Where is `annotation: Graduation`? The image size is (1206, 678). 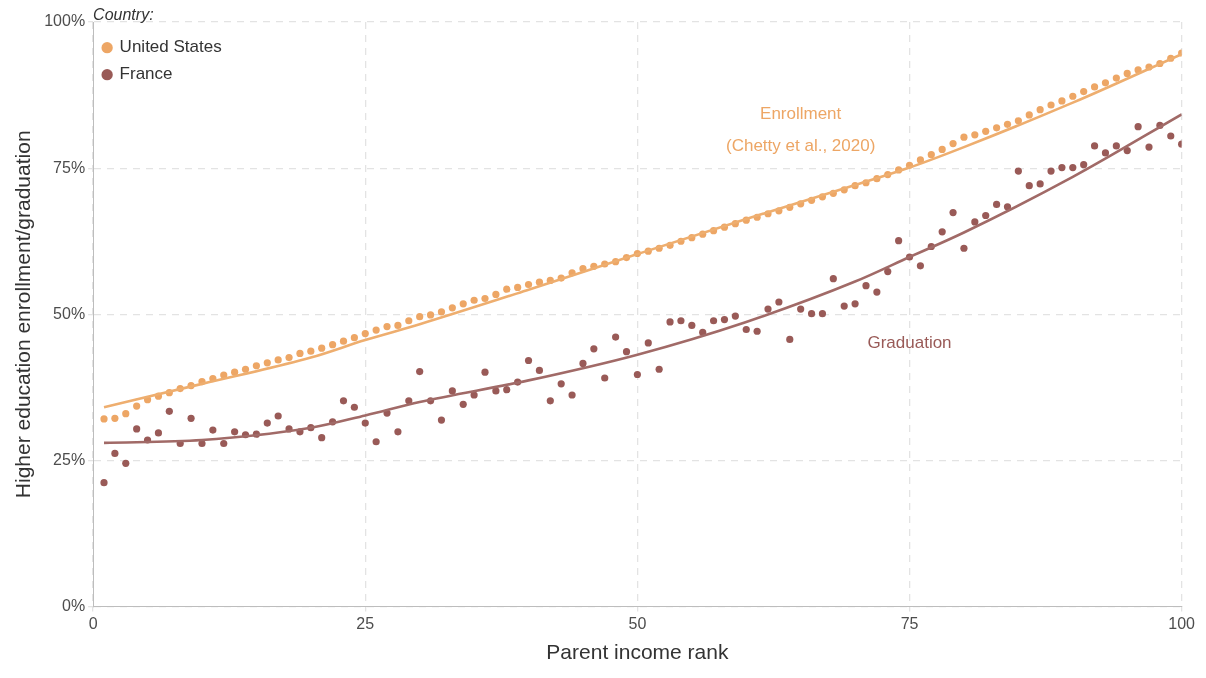 annotation: Graduation is located at coordinates (909, 343).